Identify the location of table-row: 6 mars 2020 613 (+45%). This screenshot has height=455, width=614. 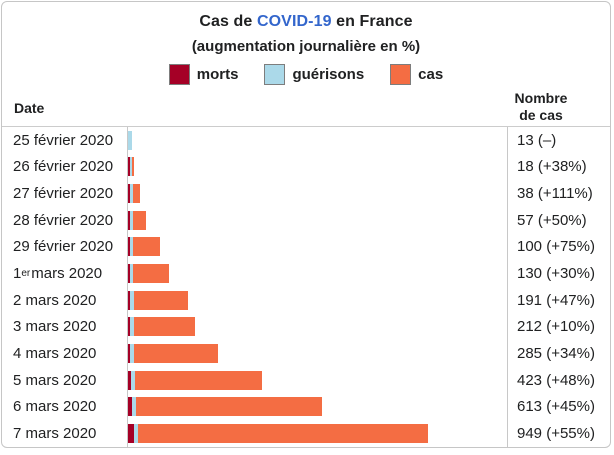
(306, 407).